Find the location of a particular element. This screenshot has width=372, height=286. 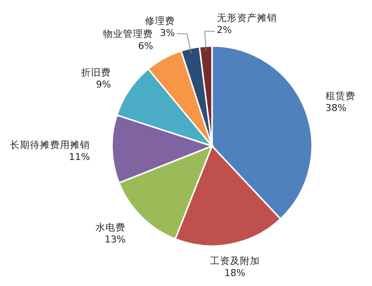

slice-label: 租赁费 is located at coordinates (340, 96).